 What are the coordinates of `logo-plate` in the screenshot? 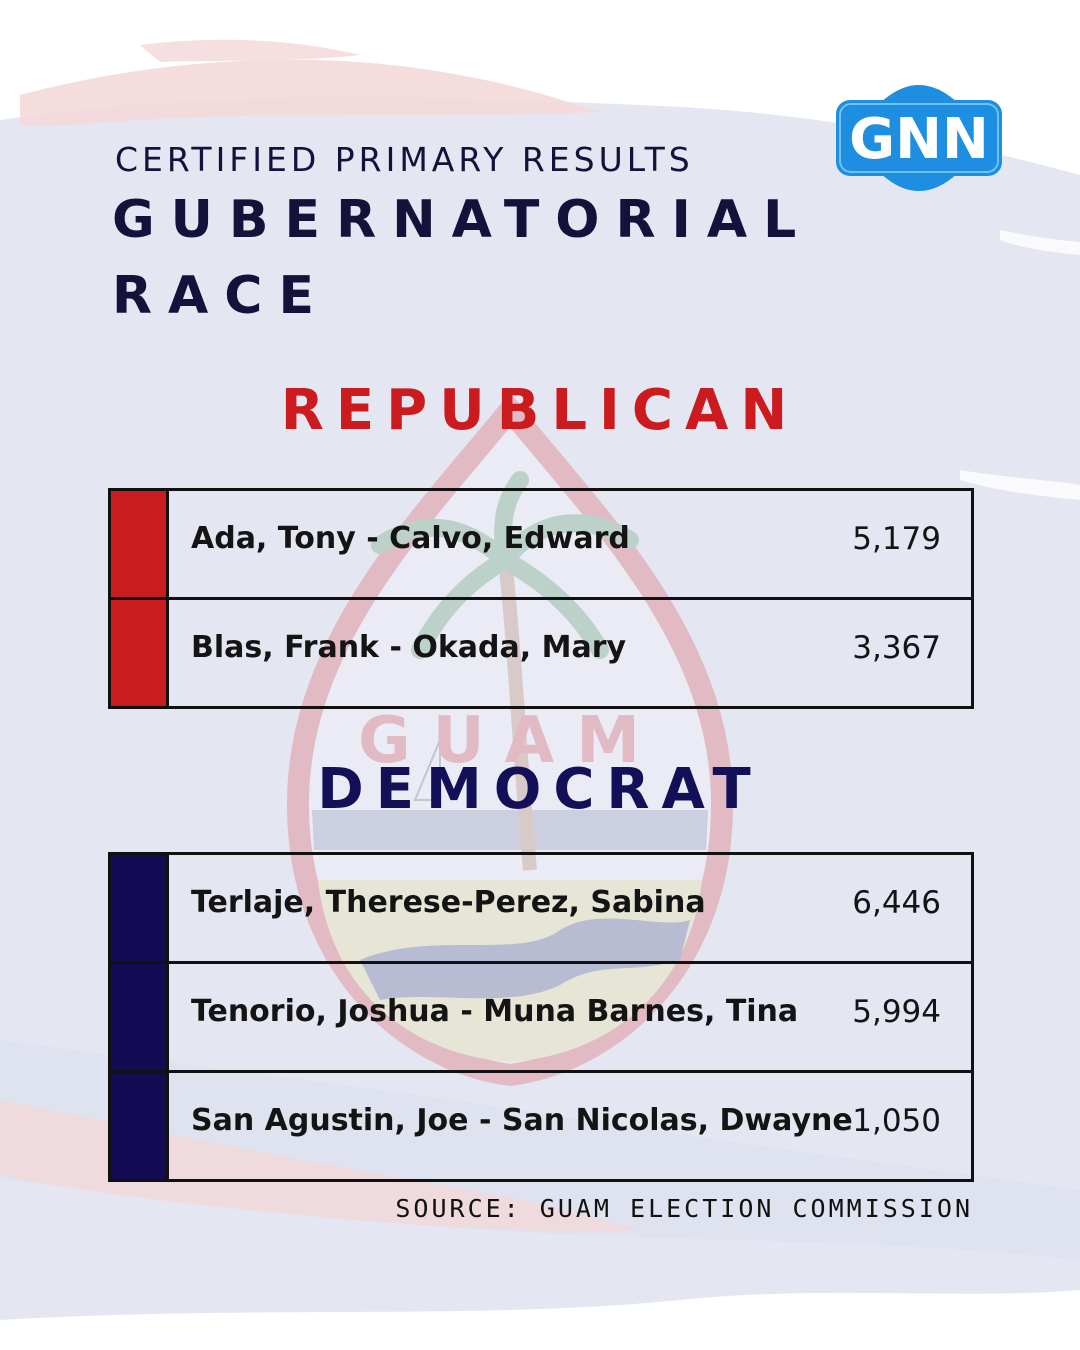 It's located at (919, 138).